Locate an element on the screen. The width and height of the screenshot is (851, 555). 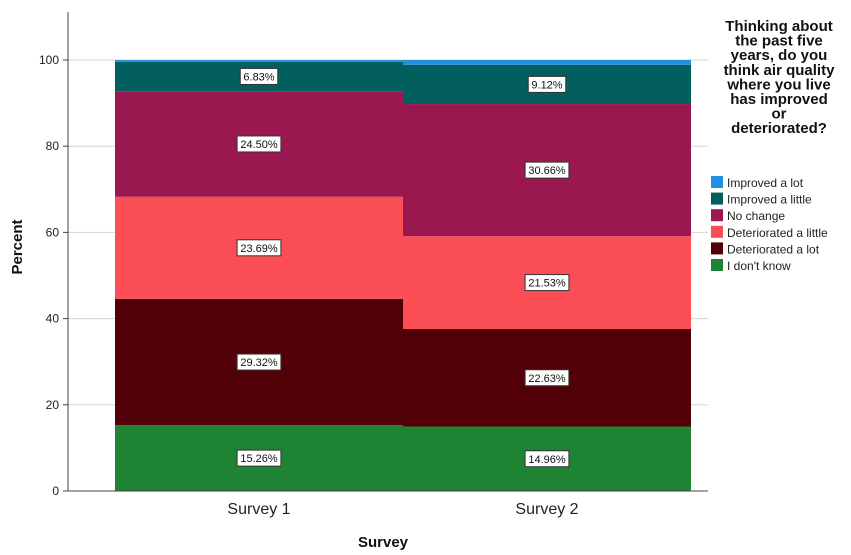
data-label: 15.26% is located at coordinates (259, 459).